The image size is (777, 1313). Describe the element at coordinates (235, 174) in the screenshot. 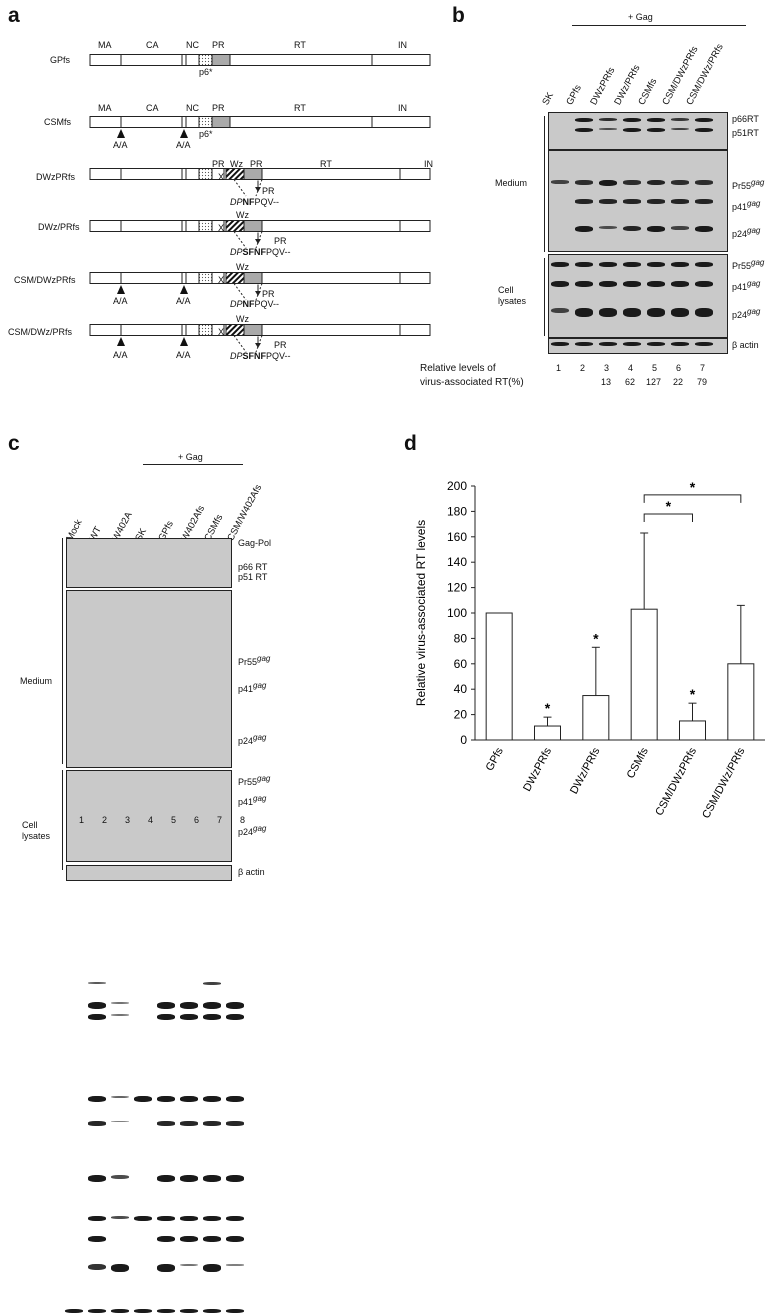

I see `wz-domain` at that location.